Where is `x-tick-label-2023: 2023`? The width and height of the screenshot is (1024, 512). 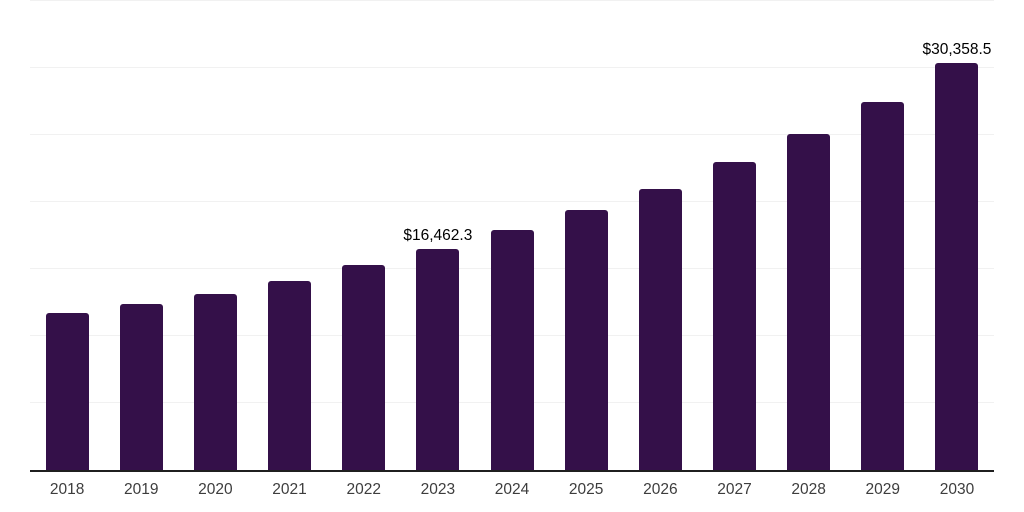
x-tick-label-2023: 2023 is located at coordinates (438, 489).